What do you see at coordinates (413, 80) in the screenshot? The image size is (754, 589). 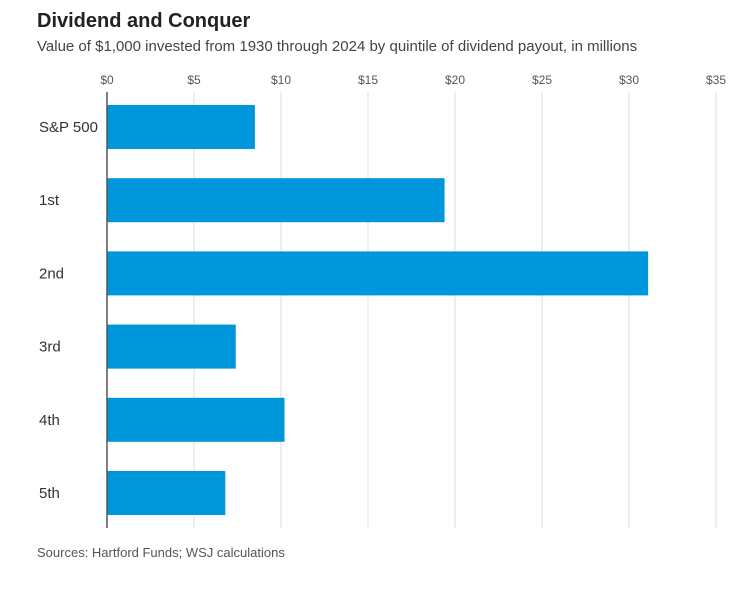 I see `x-axis-ticks: $0 $5 $10 $15 $20 $25 $30 $35` at bounding box center [413, 80].